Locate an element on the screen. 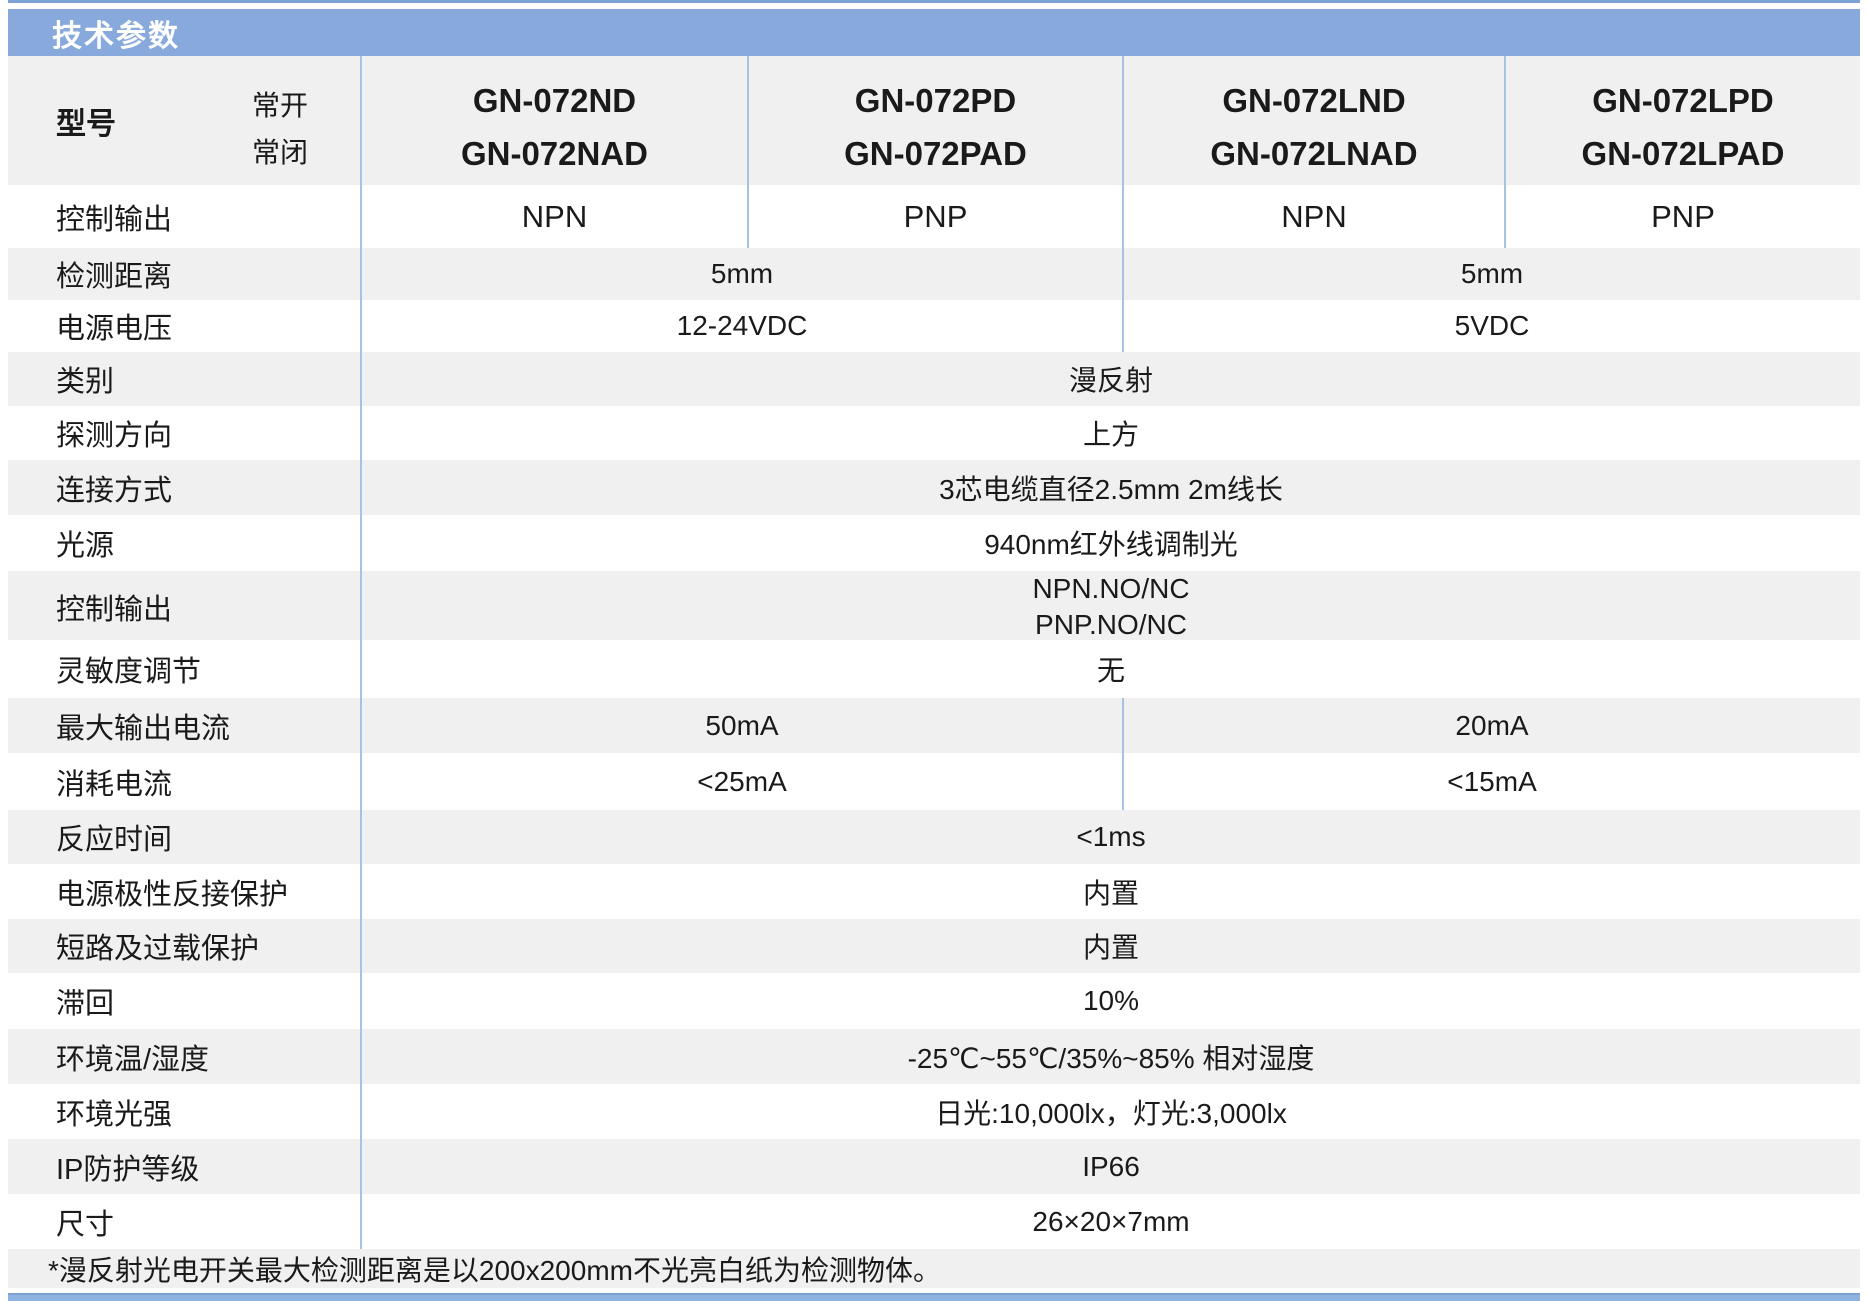 The height and width of the screenshot is (1301, 1868). row-reverse-polarity-protection: 电源极性反接保护 内置 is located at coordinates (934, 891).